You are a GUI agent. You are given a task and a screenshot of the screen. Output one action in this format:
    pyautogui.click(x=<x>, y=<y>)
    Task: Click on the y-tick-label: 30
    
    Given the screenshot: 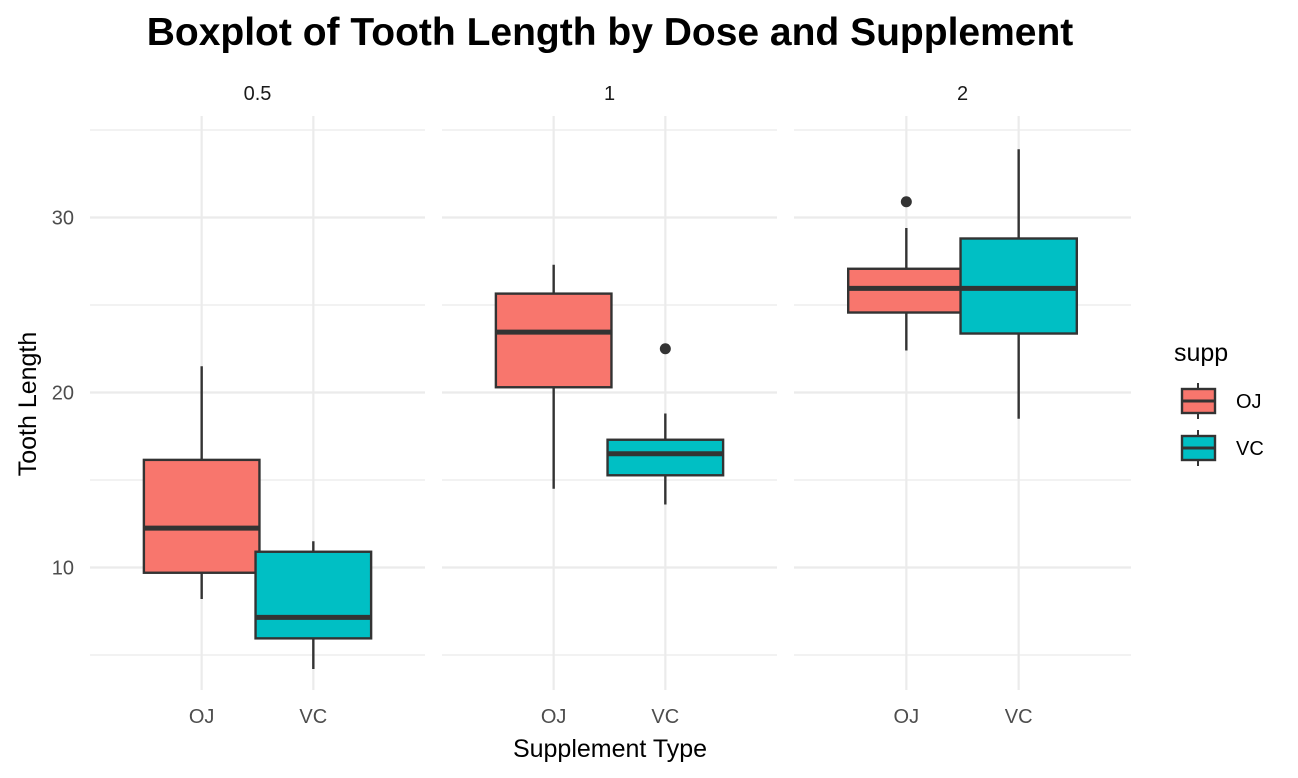 What is the action you would take?
    pyautogui.click(x=63, y=219)
    